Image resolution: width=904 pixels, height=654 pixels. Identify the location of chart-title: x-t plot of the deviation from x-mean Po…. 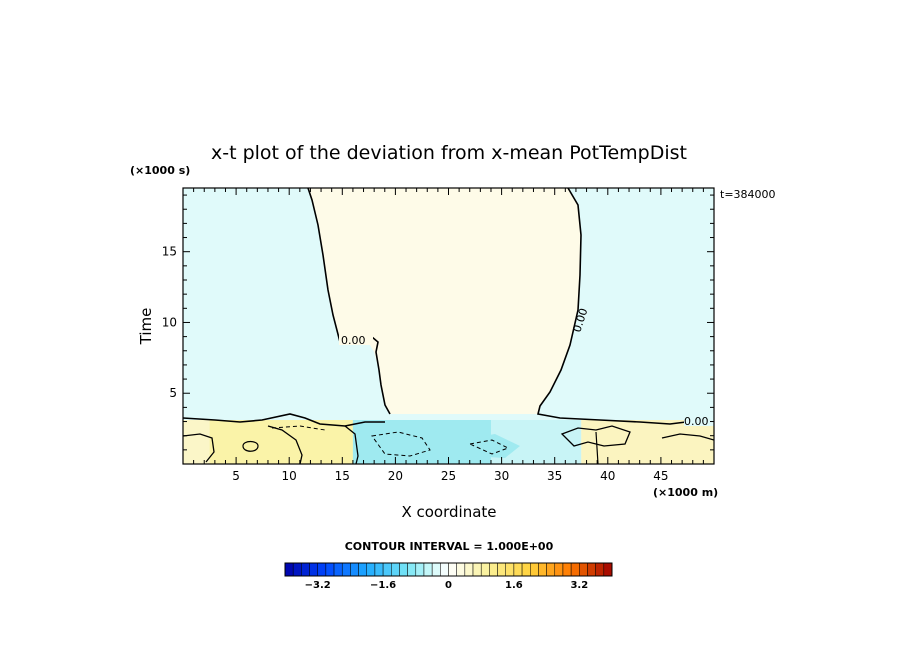
(449, 153).